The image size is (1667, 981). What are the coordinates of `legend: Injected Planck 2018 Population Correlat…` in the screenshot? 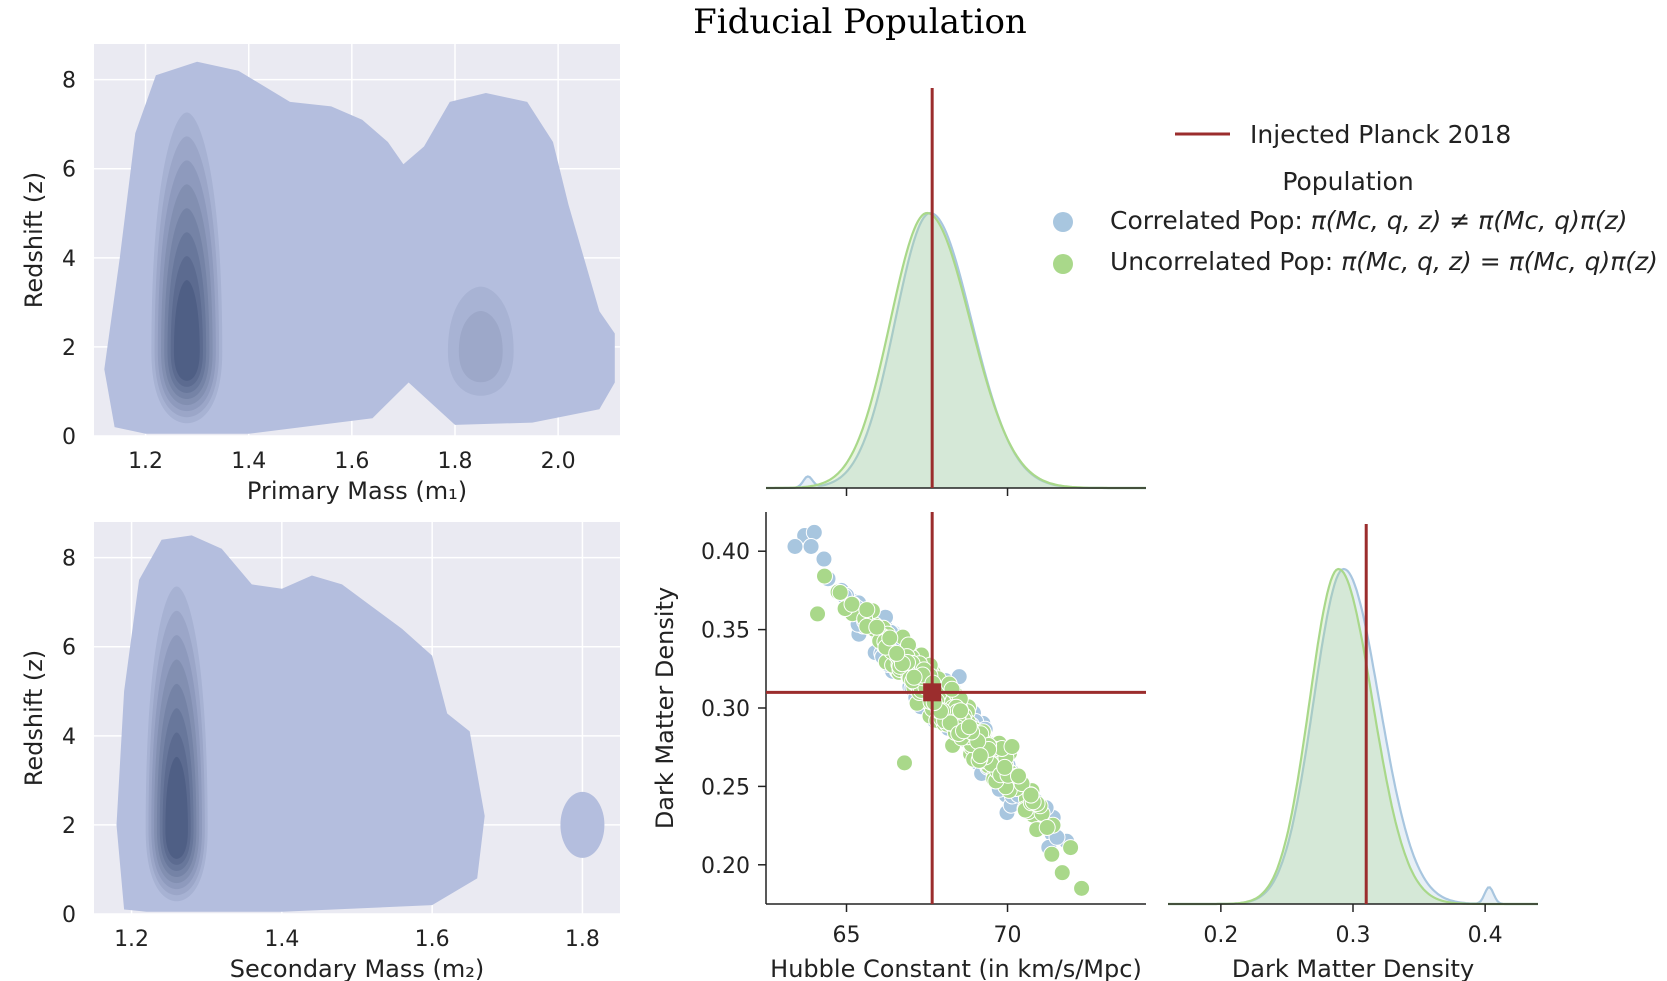 It's located at (1355, 198).